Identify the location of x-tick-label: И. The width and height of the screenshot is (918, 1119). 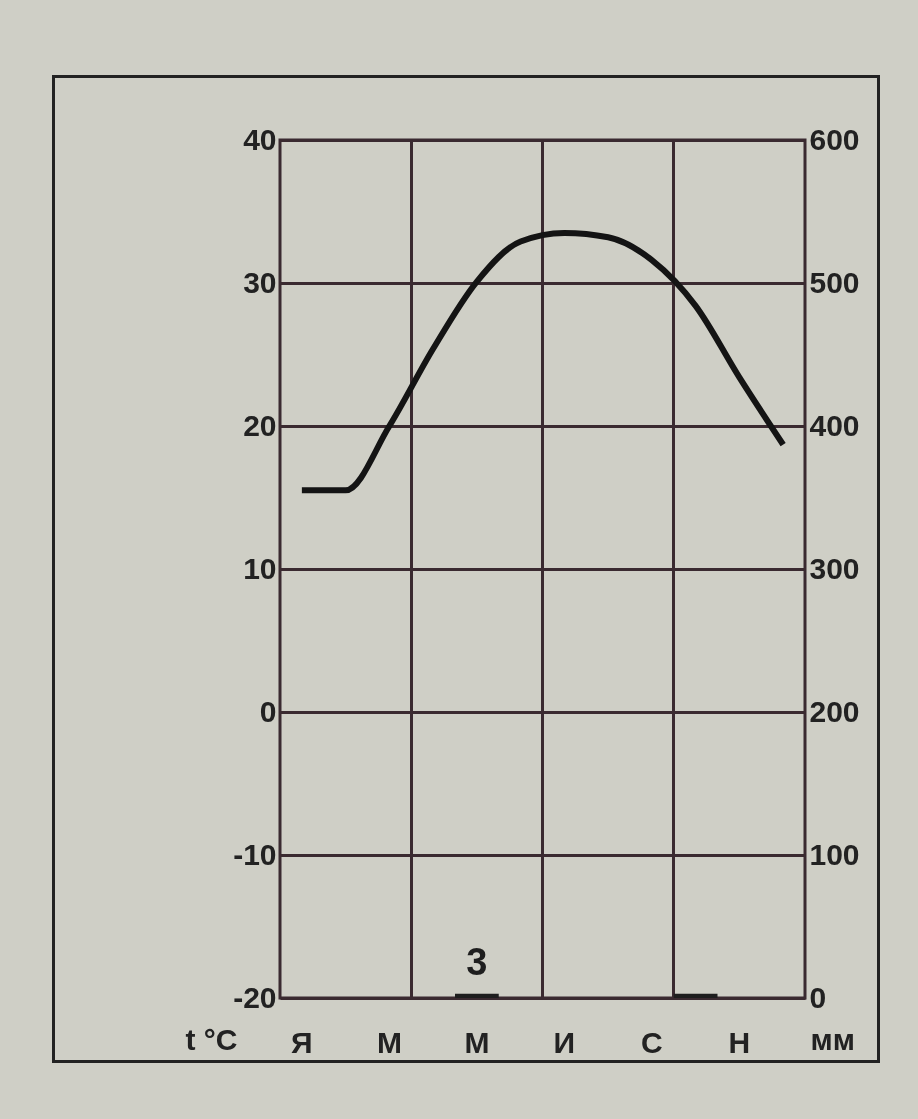
(564, 1042).